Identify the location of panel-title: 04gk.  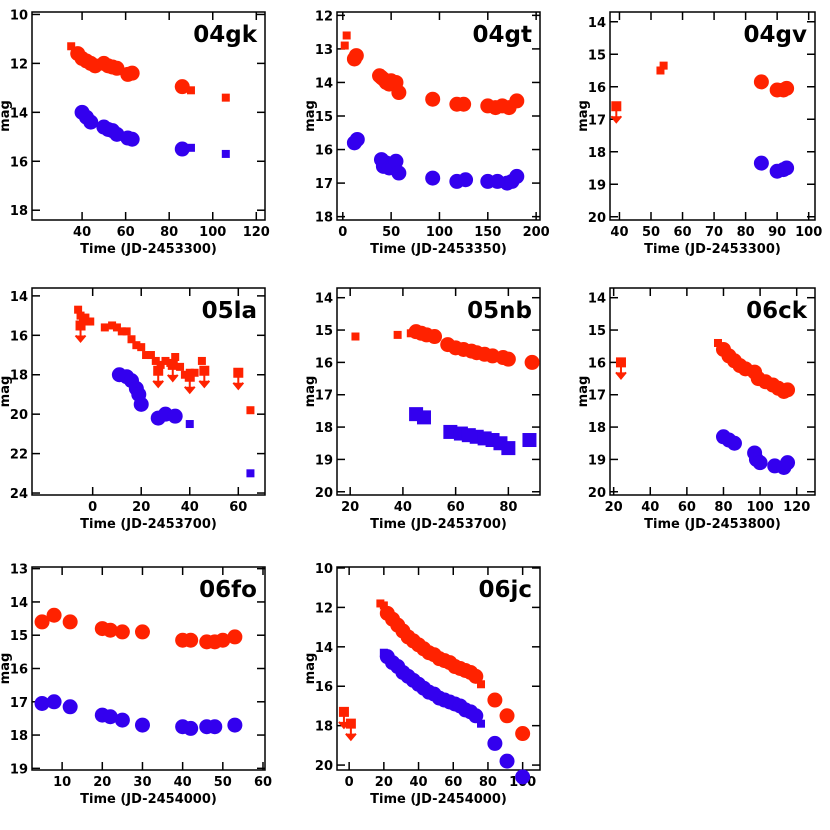
(225, 35).